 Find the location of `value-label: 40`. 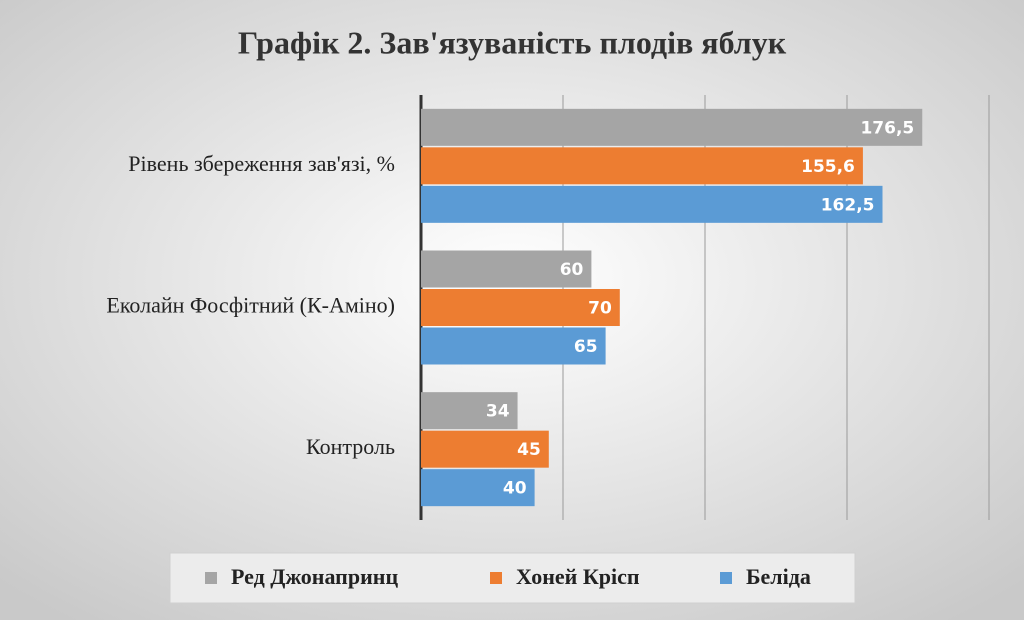

value-label: 40 is located at coordinates (515, 489).